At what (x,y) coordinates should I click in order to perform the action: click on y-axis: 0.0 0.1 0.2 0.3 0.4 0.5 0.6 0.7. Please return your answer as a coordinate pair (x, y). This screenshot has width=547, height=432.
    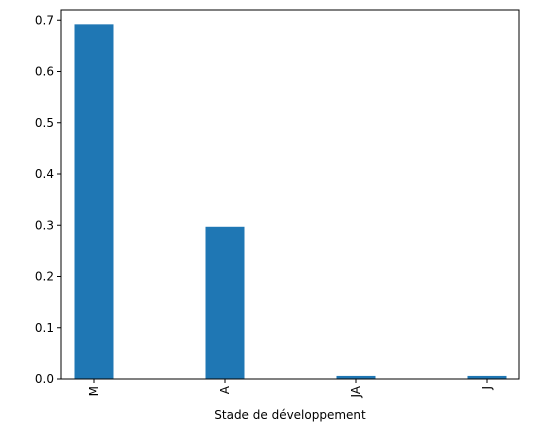
    Looking at the image, I should click on (48, 199).